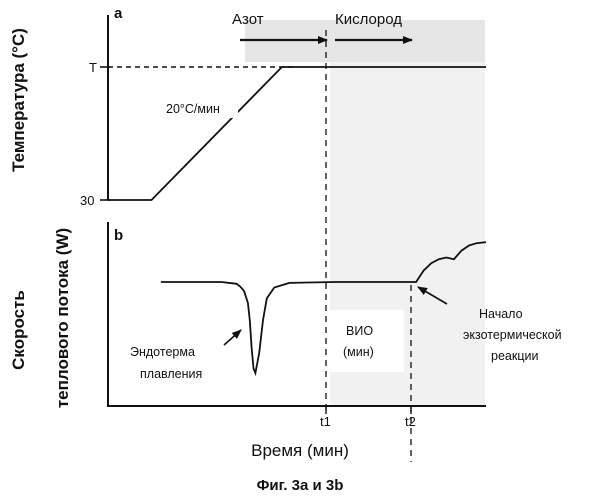 The width and height of the screenshot is (590, 500). Describe the element at coordinates (18, 100) in the screenshot. I see `temperature-axis-label: Температура (°C)` at that location.